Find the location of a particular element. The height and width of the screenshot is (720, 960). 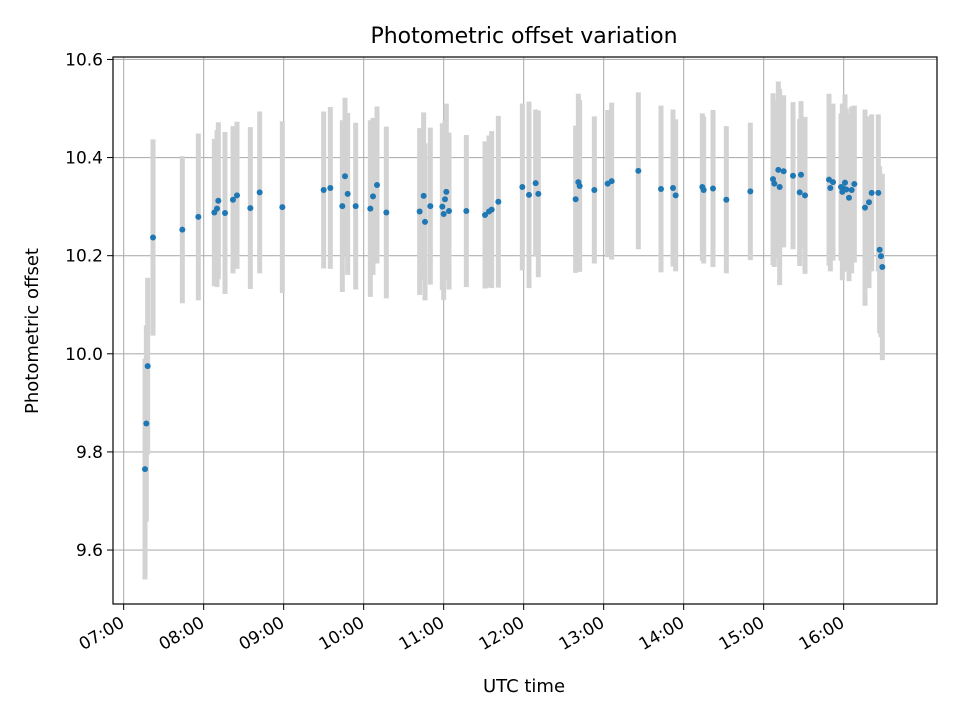

y-axis-label: Photometric offset is located at coordinates (32, 331).